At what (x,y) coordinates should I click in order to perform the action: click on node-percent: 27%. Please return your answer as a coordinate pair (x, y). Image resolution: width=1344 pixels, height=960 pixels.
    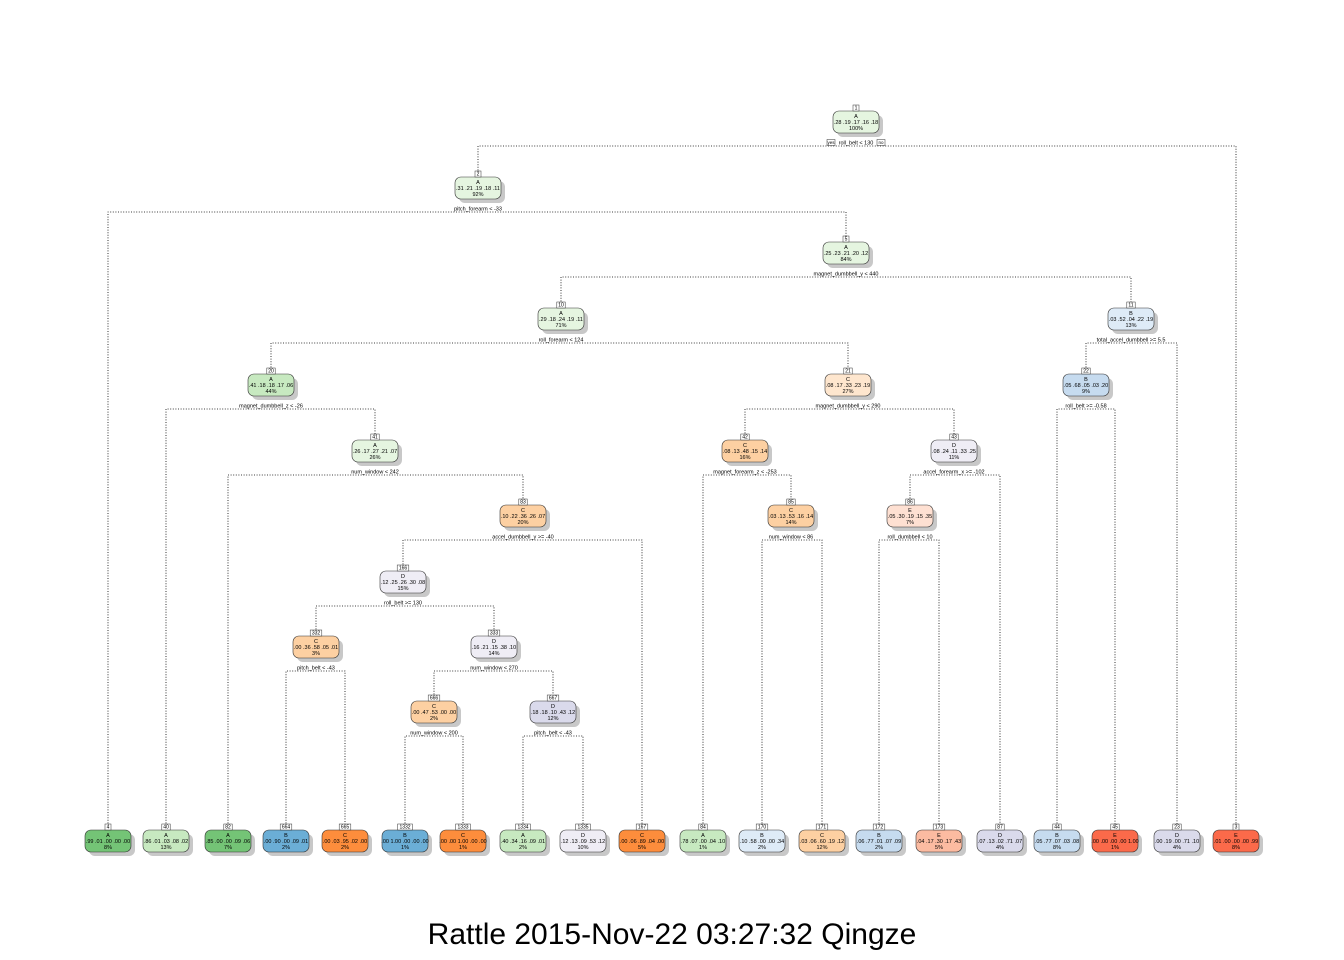
    Looking at the image, I should click on (847, 392).